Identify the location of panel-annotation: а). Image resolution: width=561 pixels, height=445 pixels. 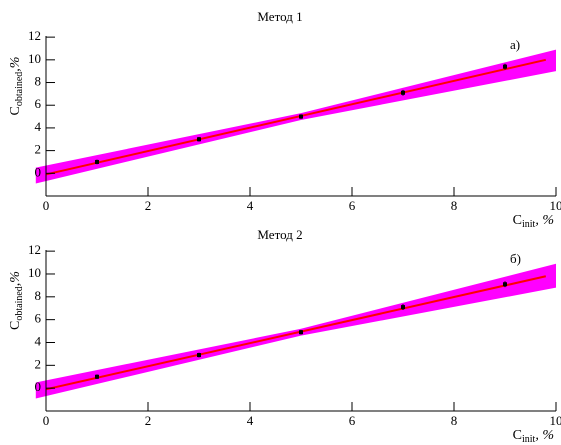
(515, 44).